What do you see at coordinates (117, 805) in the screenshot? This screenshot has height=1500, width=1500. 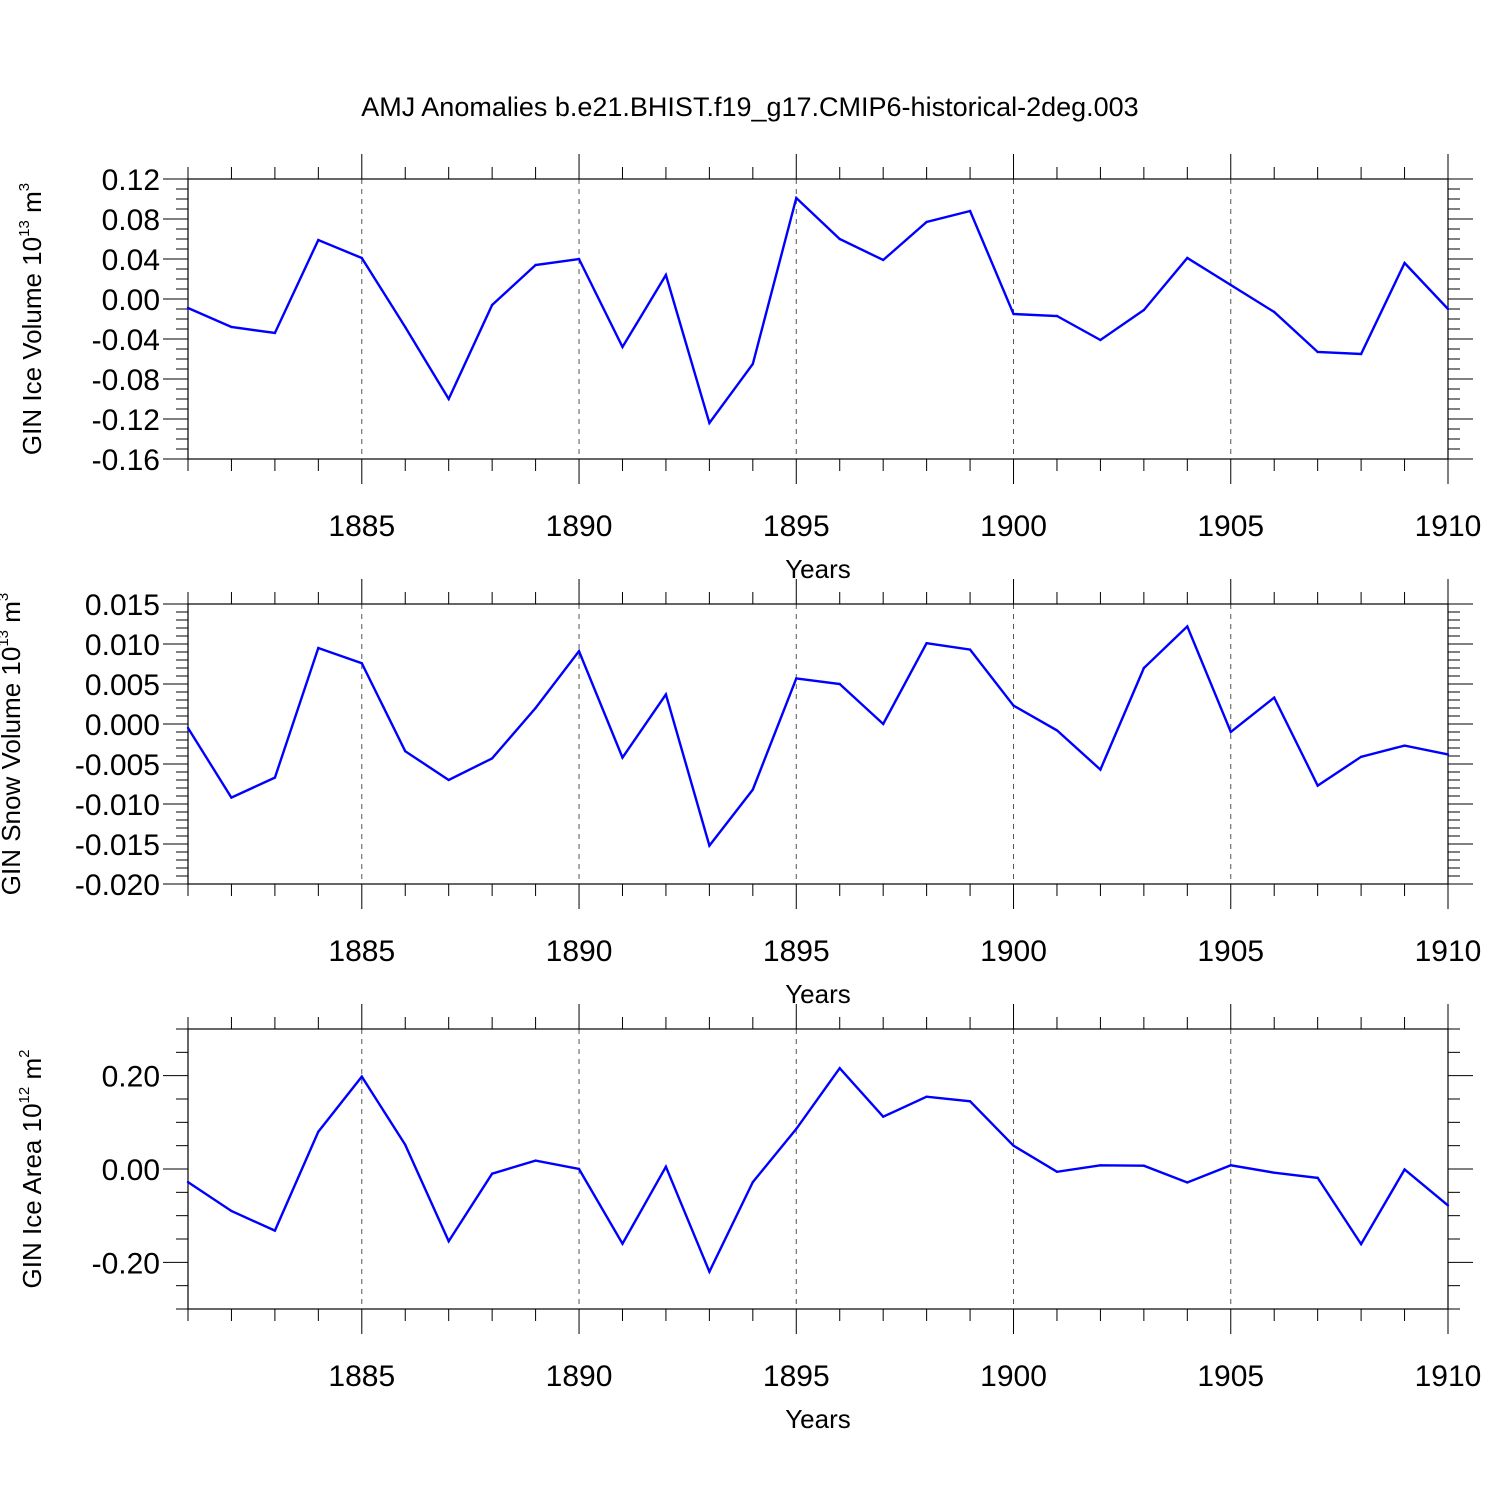 I see `ytick-label: -0.010` at bounding box center [117, 805].